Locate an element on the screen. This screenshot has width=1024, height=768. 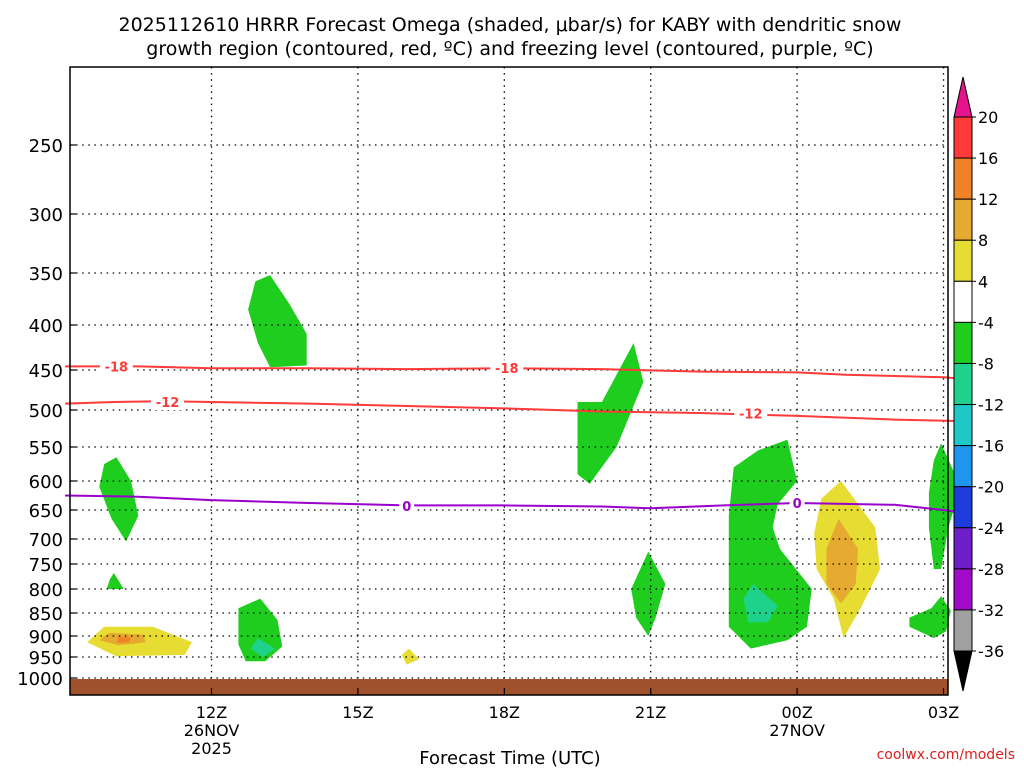
y-tick-label-550: 550 is located at coordinates (46, 448).